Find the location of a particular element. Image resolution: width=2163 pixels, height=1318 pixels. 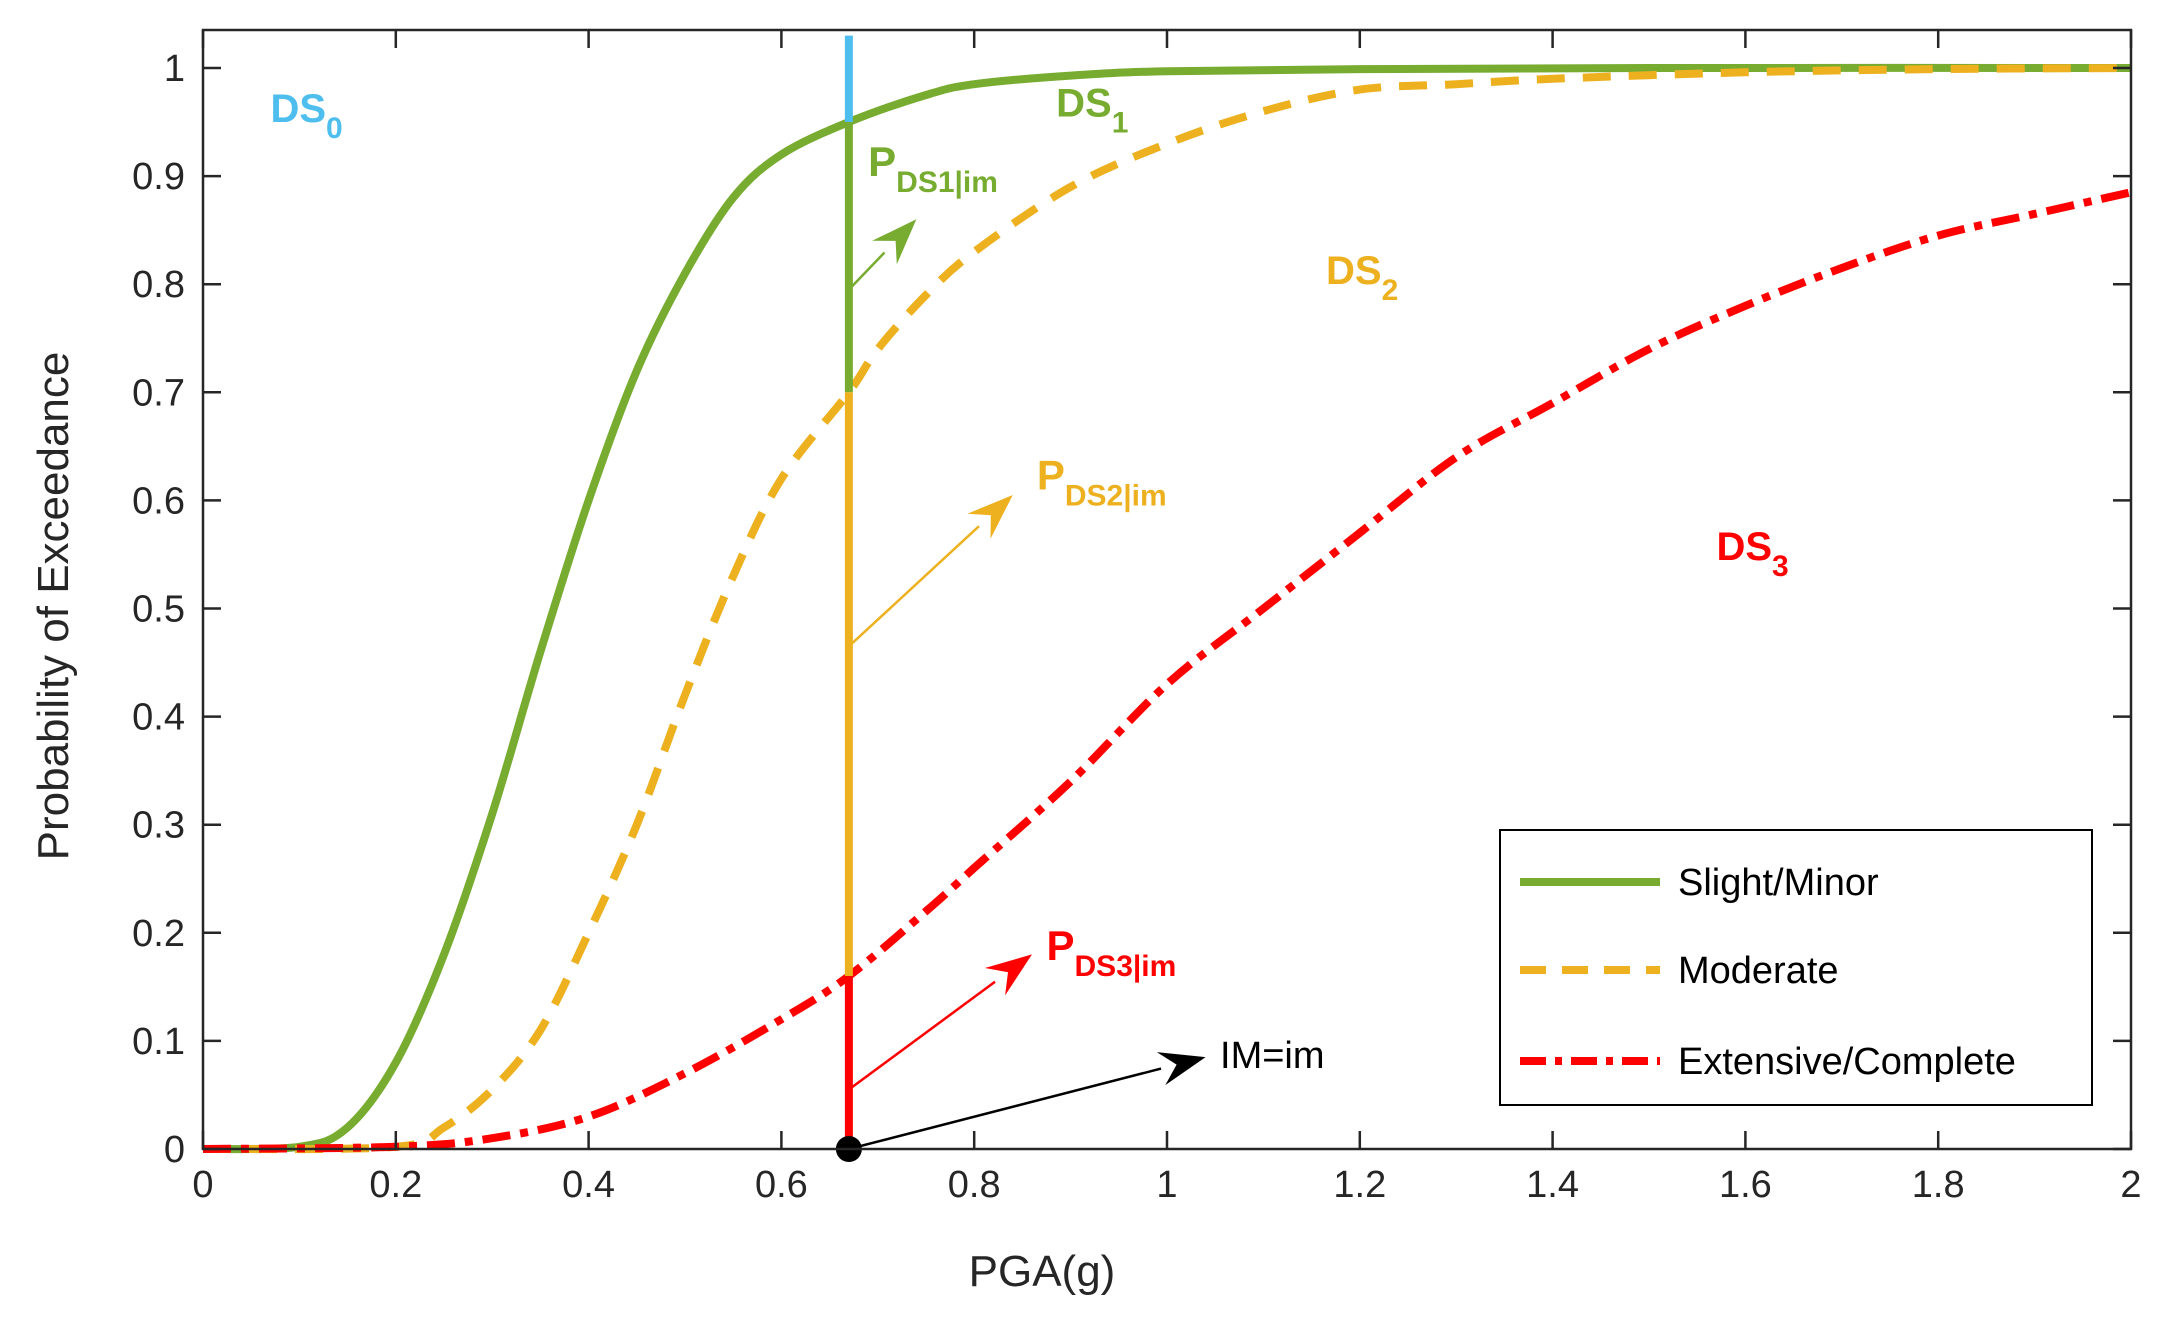

legend-label-moderate: Moderate is located at coordinates (1758, 971).